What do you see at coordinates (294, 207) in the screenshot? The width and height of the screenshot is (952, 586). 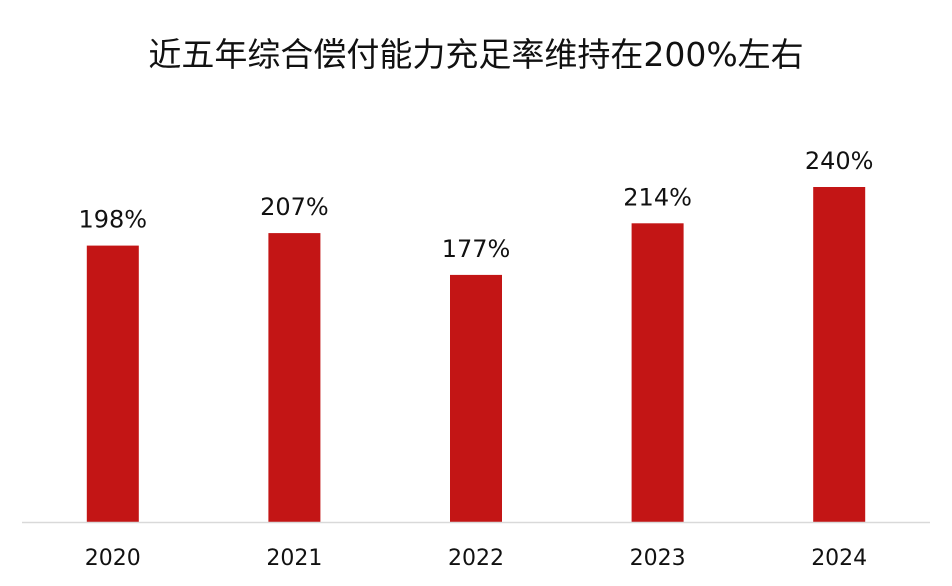 I see `data-label-2021: 207%` at bounding box center [294, 207].